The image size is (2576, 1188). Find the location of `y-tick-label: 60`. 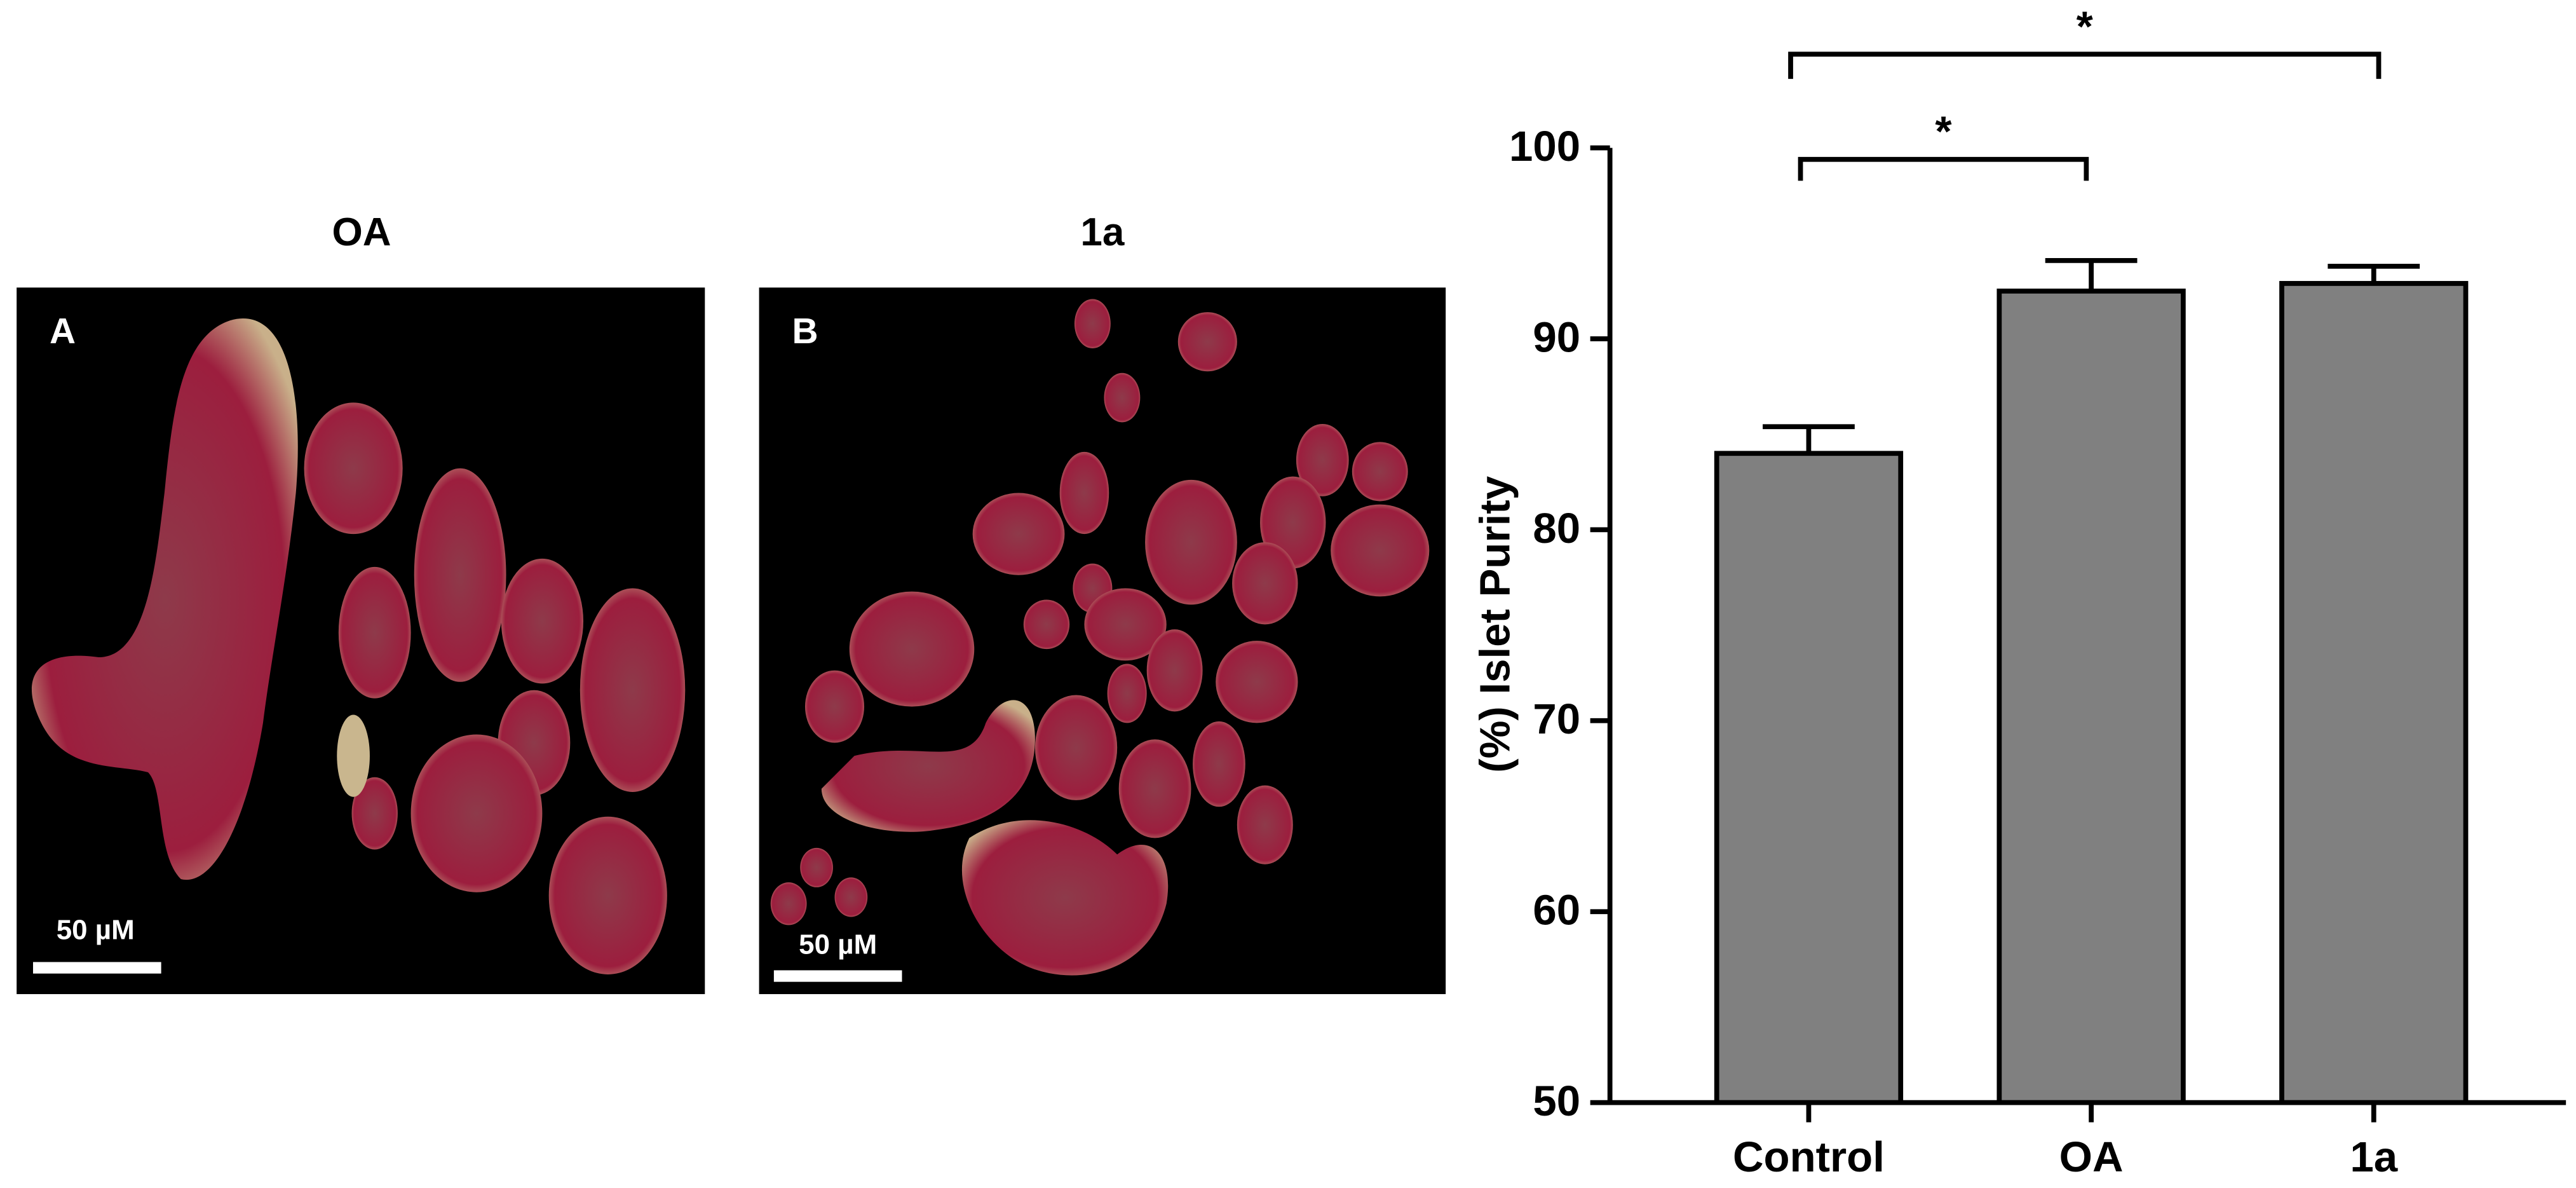

y-tick-label: 60 is located at coordinates (1557, 911).